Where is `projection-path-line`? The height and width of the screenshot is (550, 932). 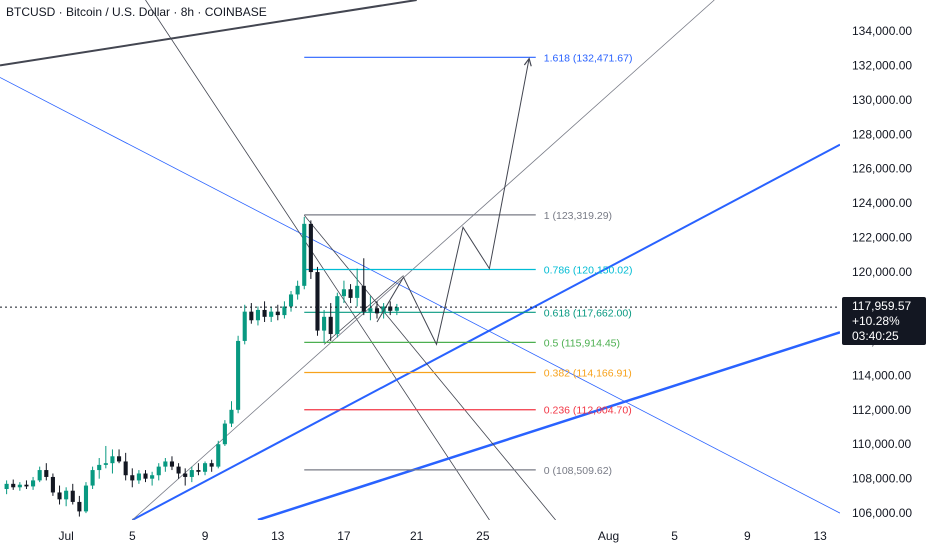
projection-path-line is located at coordinates (453, 202).